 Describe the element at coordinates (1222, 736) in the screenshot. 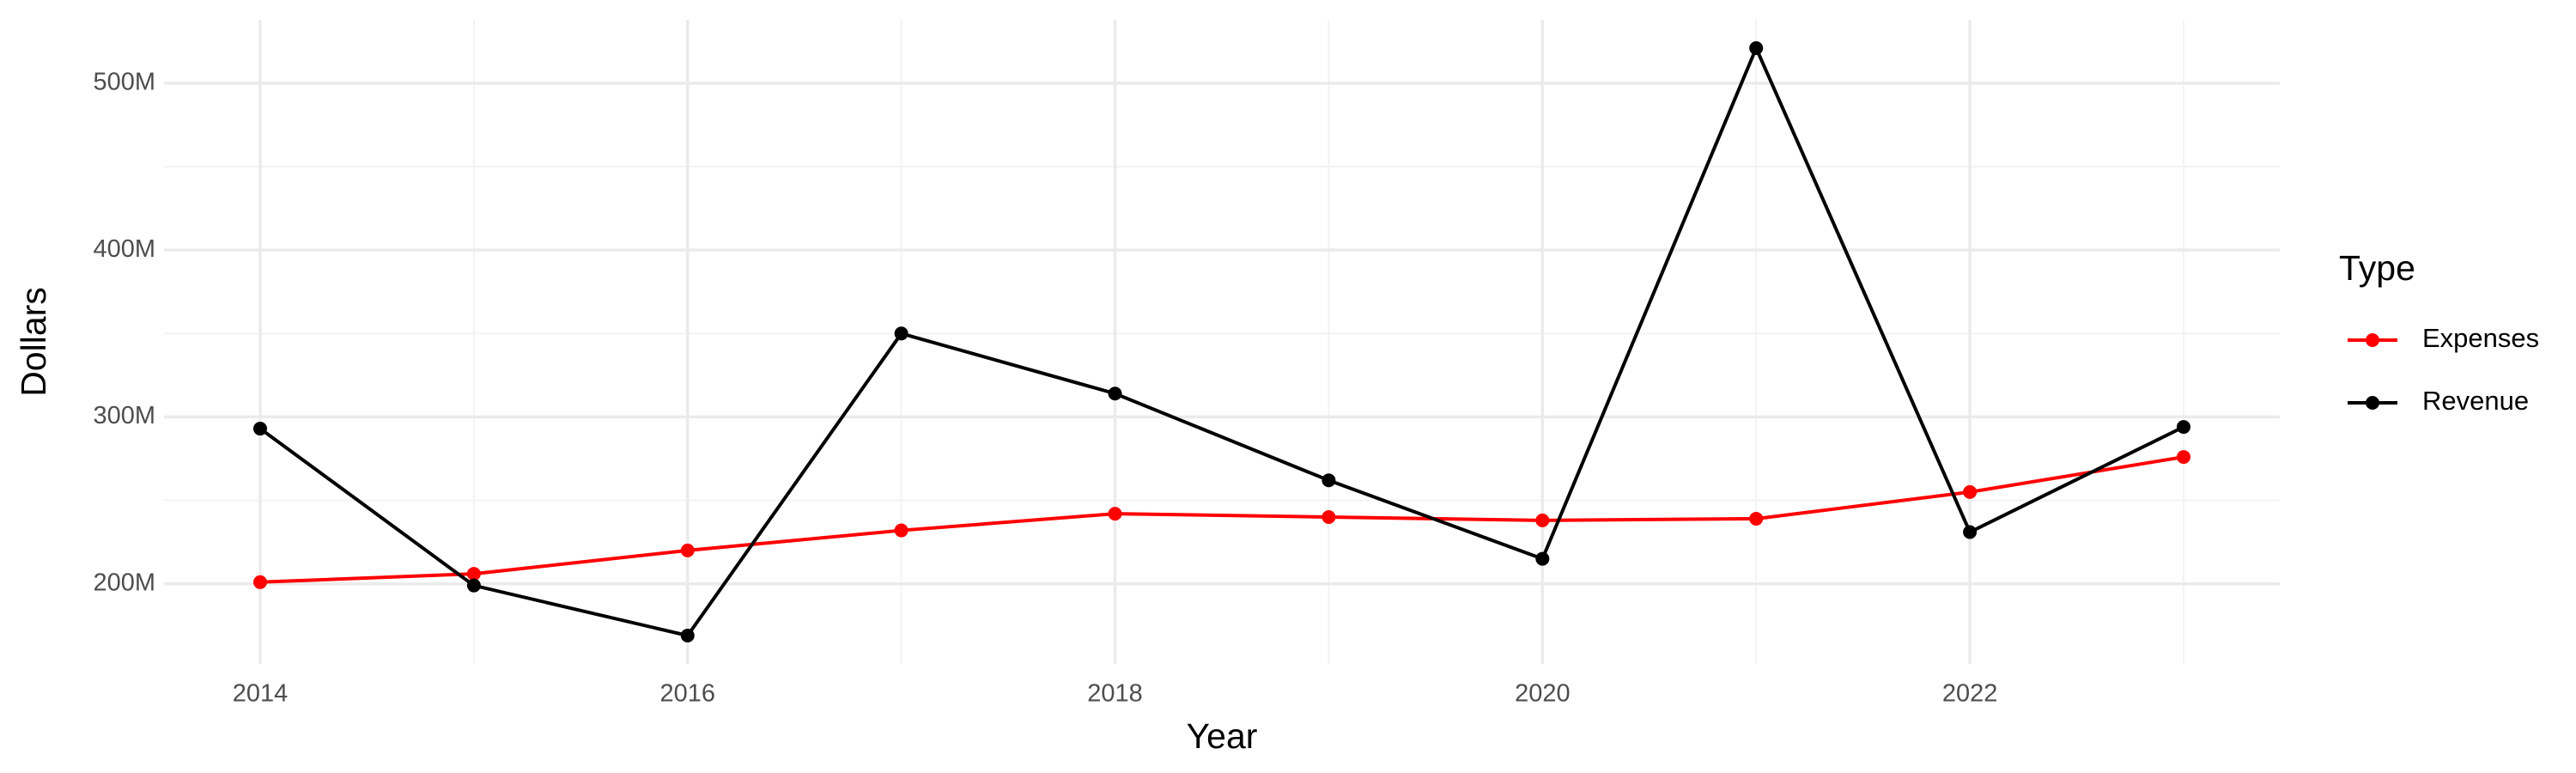

I see `x-axis-title: Year` at that location.